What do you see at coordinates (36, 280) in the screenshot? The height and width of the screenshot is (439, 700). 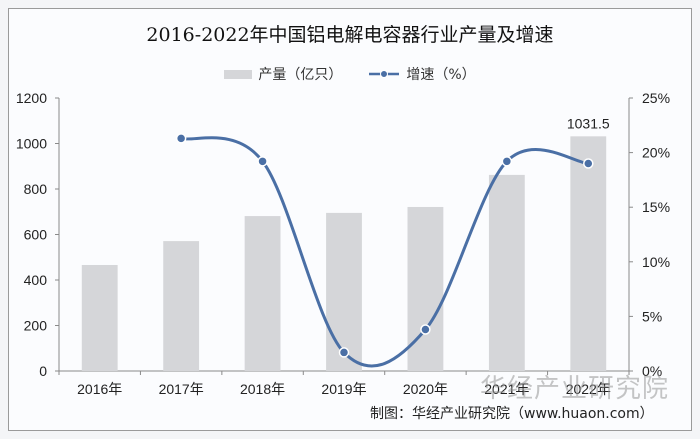 I see `left-y-tick-label: 400` at bounding box center [36, 280].